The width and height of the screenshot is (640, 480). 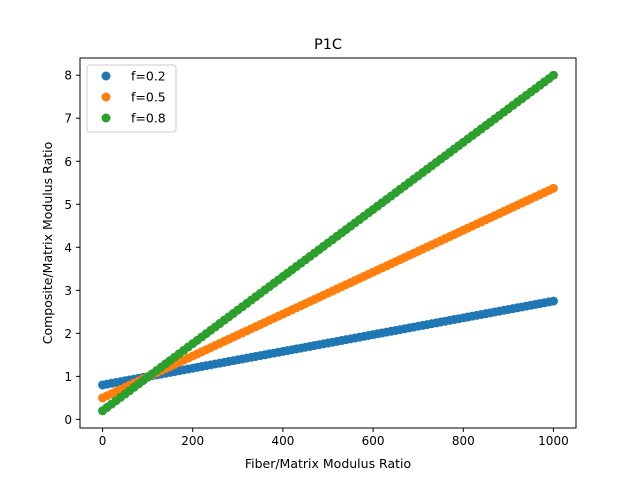 What do you see at coordinates (68, 119) in the screenshot?
I see `y-tick-label: 7` at bounding box center [68, 119].